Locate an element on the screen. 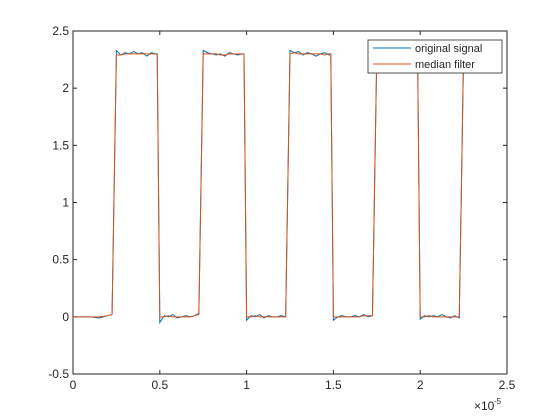 This screenshot has height=420, width=560. x-exponent-base: ×10 is located at coordinates (484, 406).